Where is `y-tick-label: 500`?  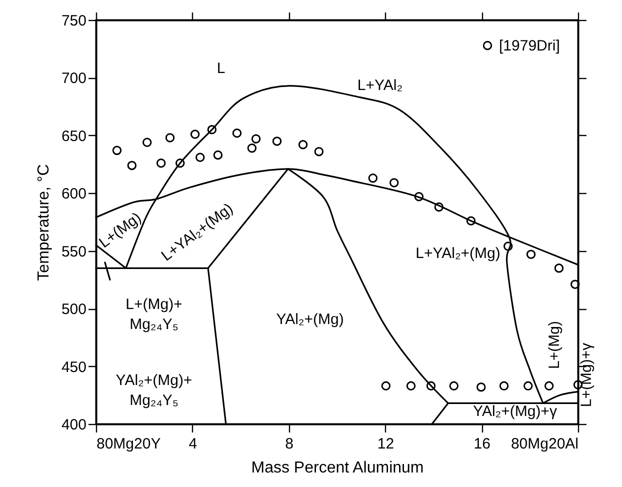
y-tick-label: 500 is located at coordinates (73, 309).